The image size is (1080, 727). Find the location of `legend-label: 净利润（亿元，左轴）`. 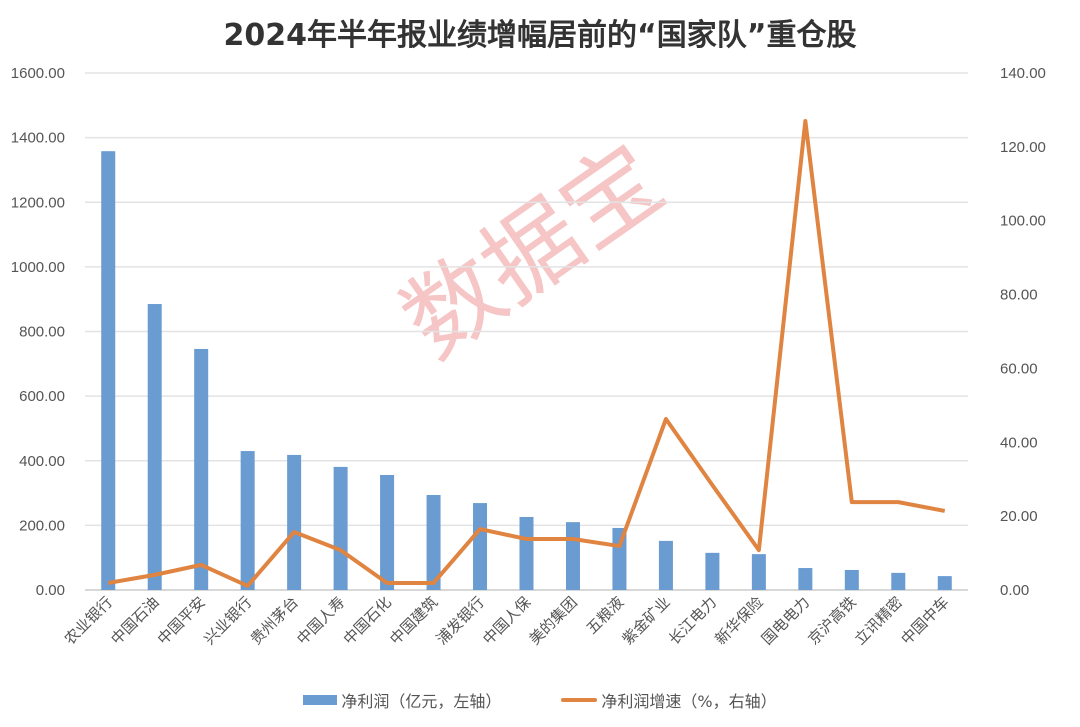

legend-label: 净利润（亿元，左轴） is located at coordinates (421, 701).